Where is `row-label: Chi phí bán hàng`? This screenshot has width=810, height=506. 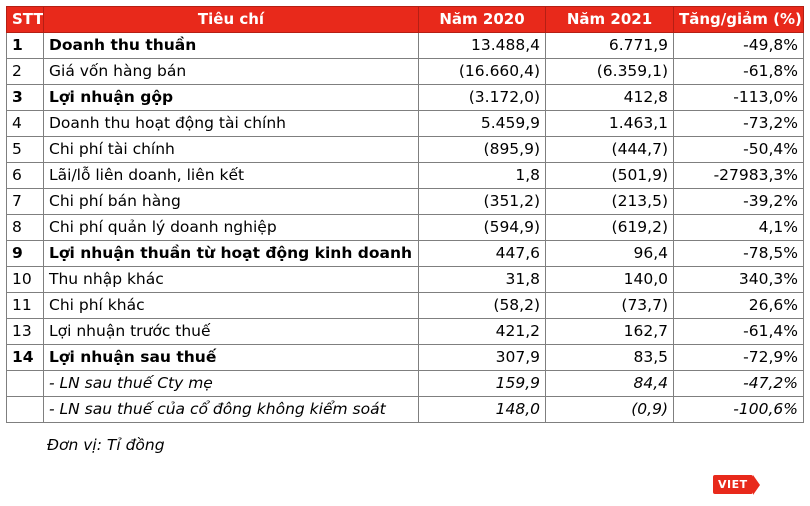
row-label: Chi phí bán hàng is located at coordinates (231, 201).